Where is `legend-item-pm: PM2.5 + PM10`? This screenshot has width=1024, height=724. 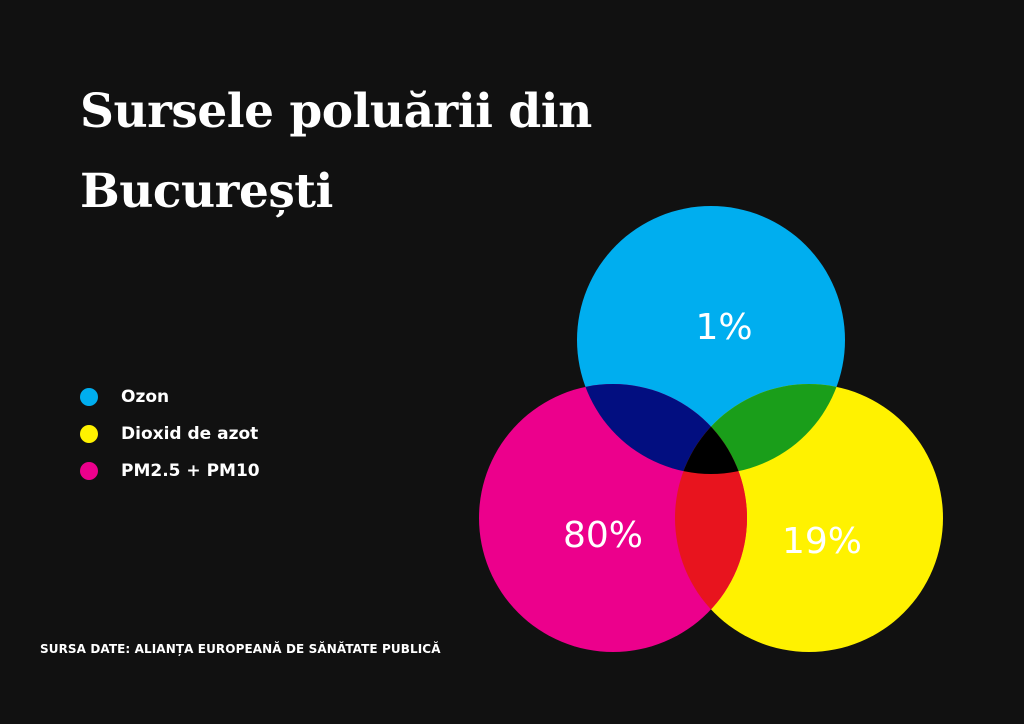
legend-item-pm: PM2.5 + PM10 is located at coordinates (170, 470).